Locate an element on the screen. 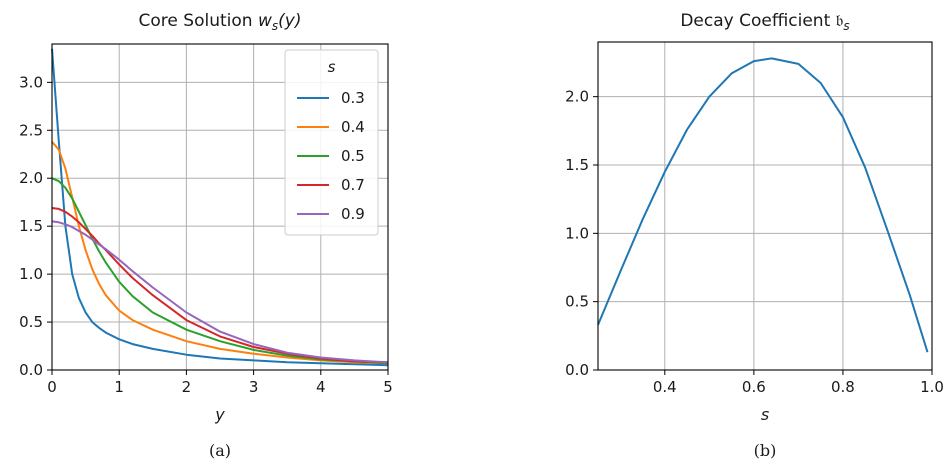  x-tick-label: 5 is located at coordinates (388, 387).